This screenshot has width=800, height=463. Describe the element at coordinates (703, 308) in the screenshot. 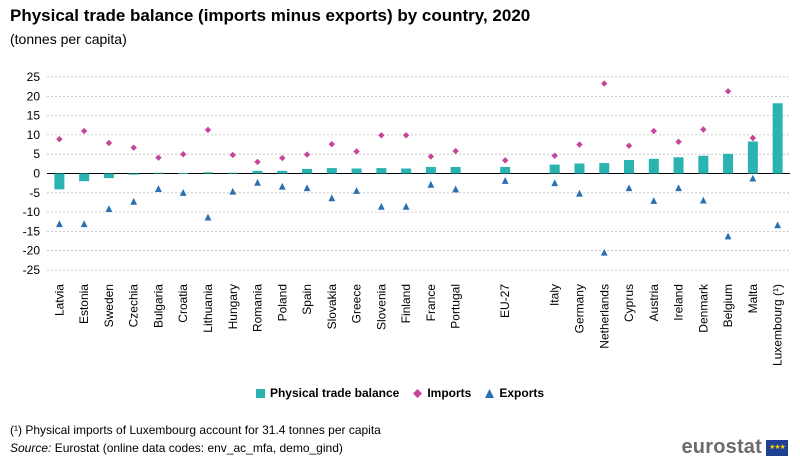

I see `x-tick-label: Denmark` at that location.